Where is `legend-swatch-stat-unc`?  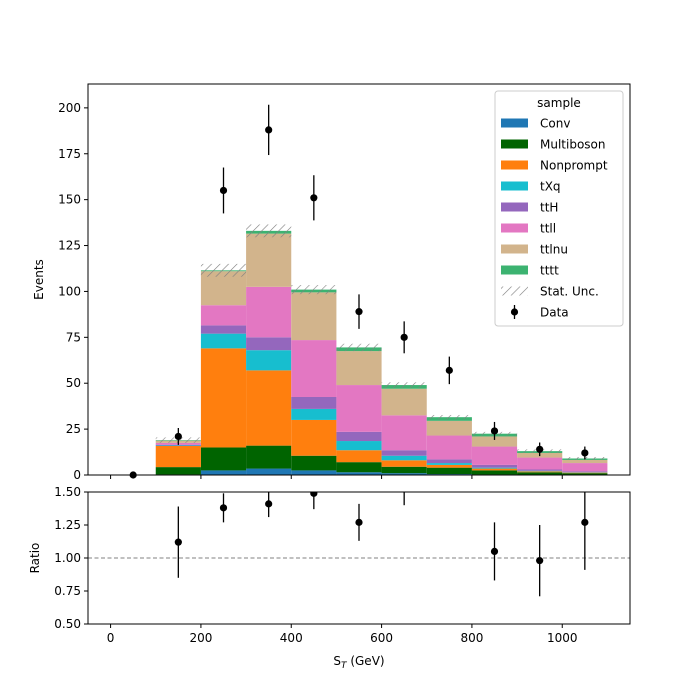 legend-swatch-stat-unc is located at coordinates (514, 291).